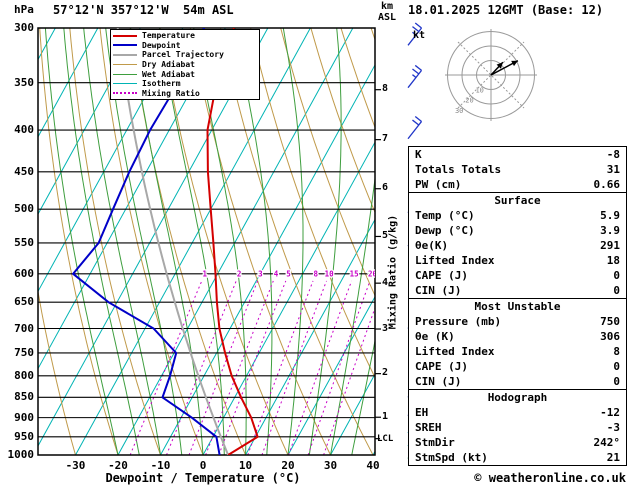 This screenshot has height=486, width=629. I want to click on temp-tick-label: 0, so click(203, 465).